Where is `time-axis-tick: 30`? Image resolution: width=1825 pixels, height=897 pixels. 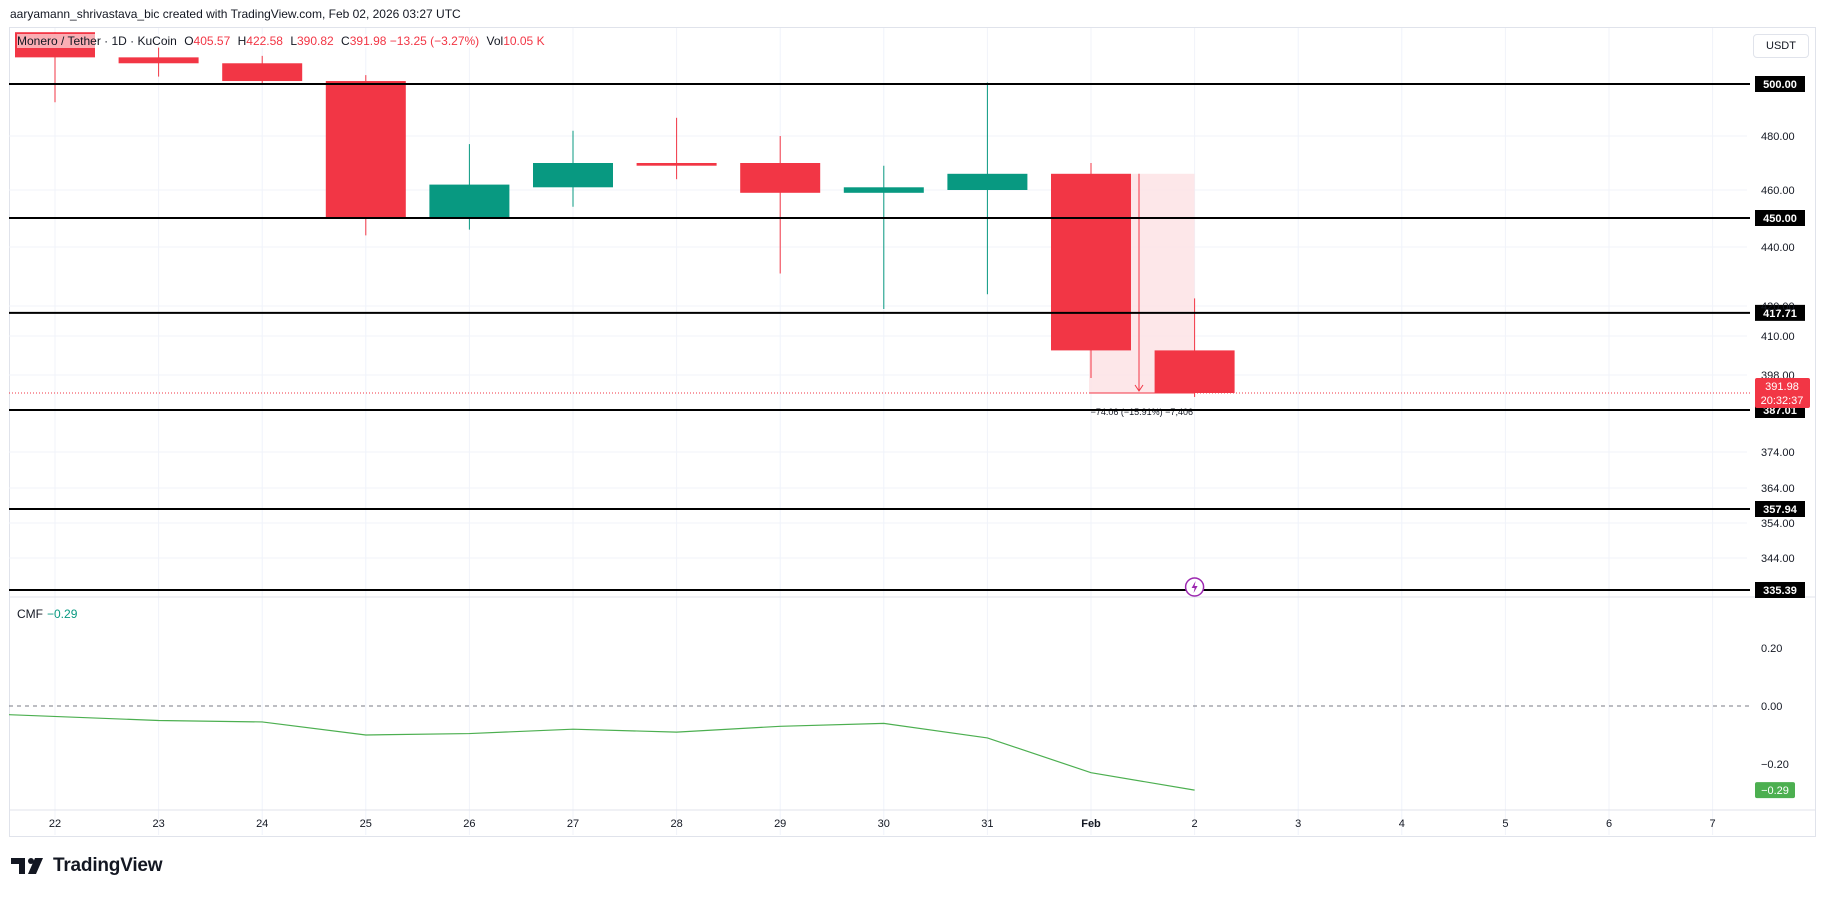 time-axis-tick: 30 is located at coordinates (884, 824).